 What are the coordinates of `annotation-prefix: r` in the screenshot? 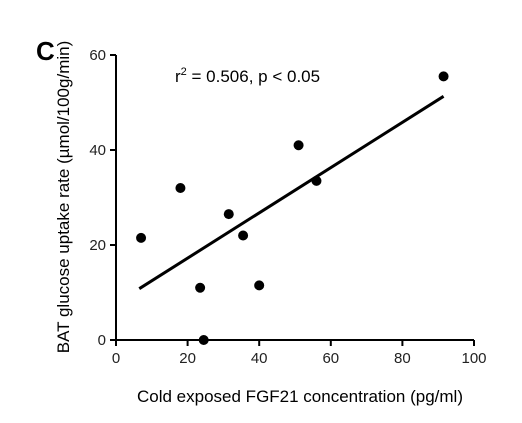 It's located at (178, 76).